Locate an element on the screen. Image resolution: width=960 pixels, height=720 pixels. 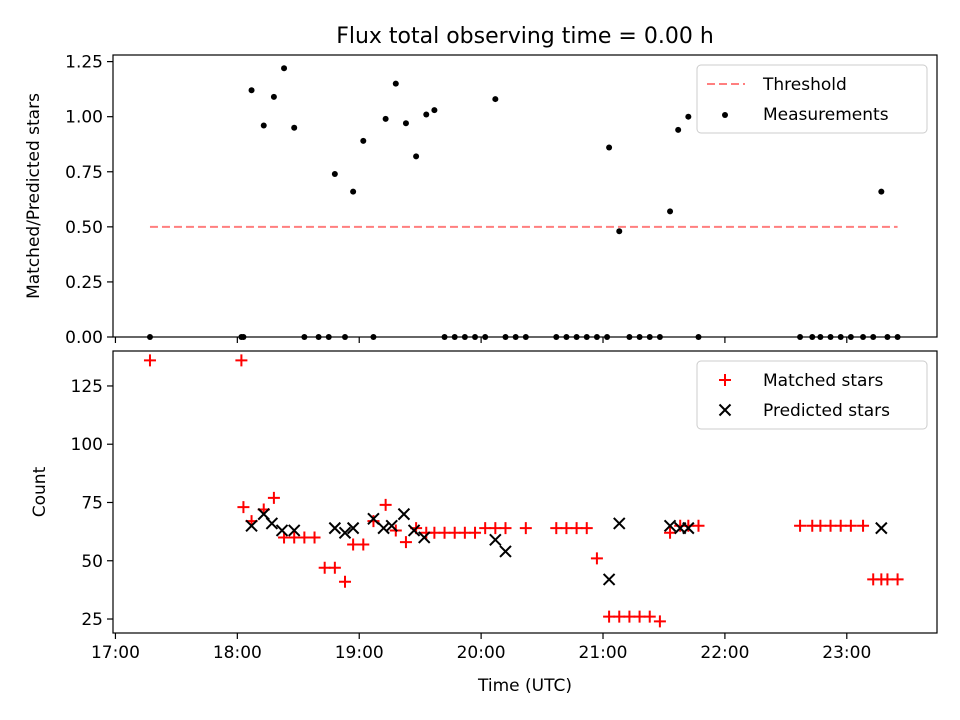
bottom-ytick-label: 25 is located at coordinates (92, 620).